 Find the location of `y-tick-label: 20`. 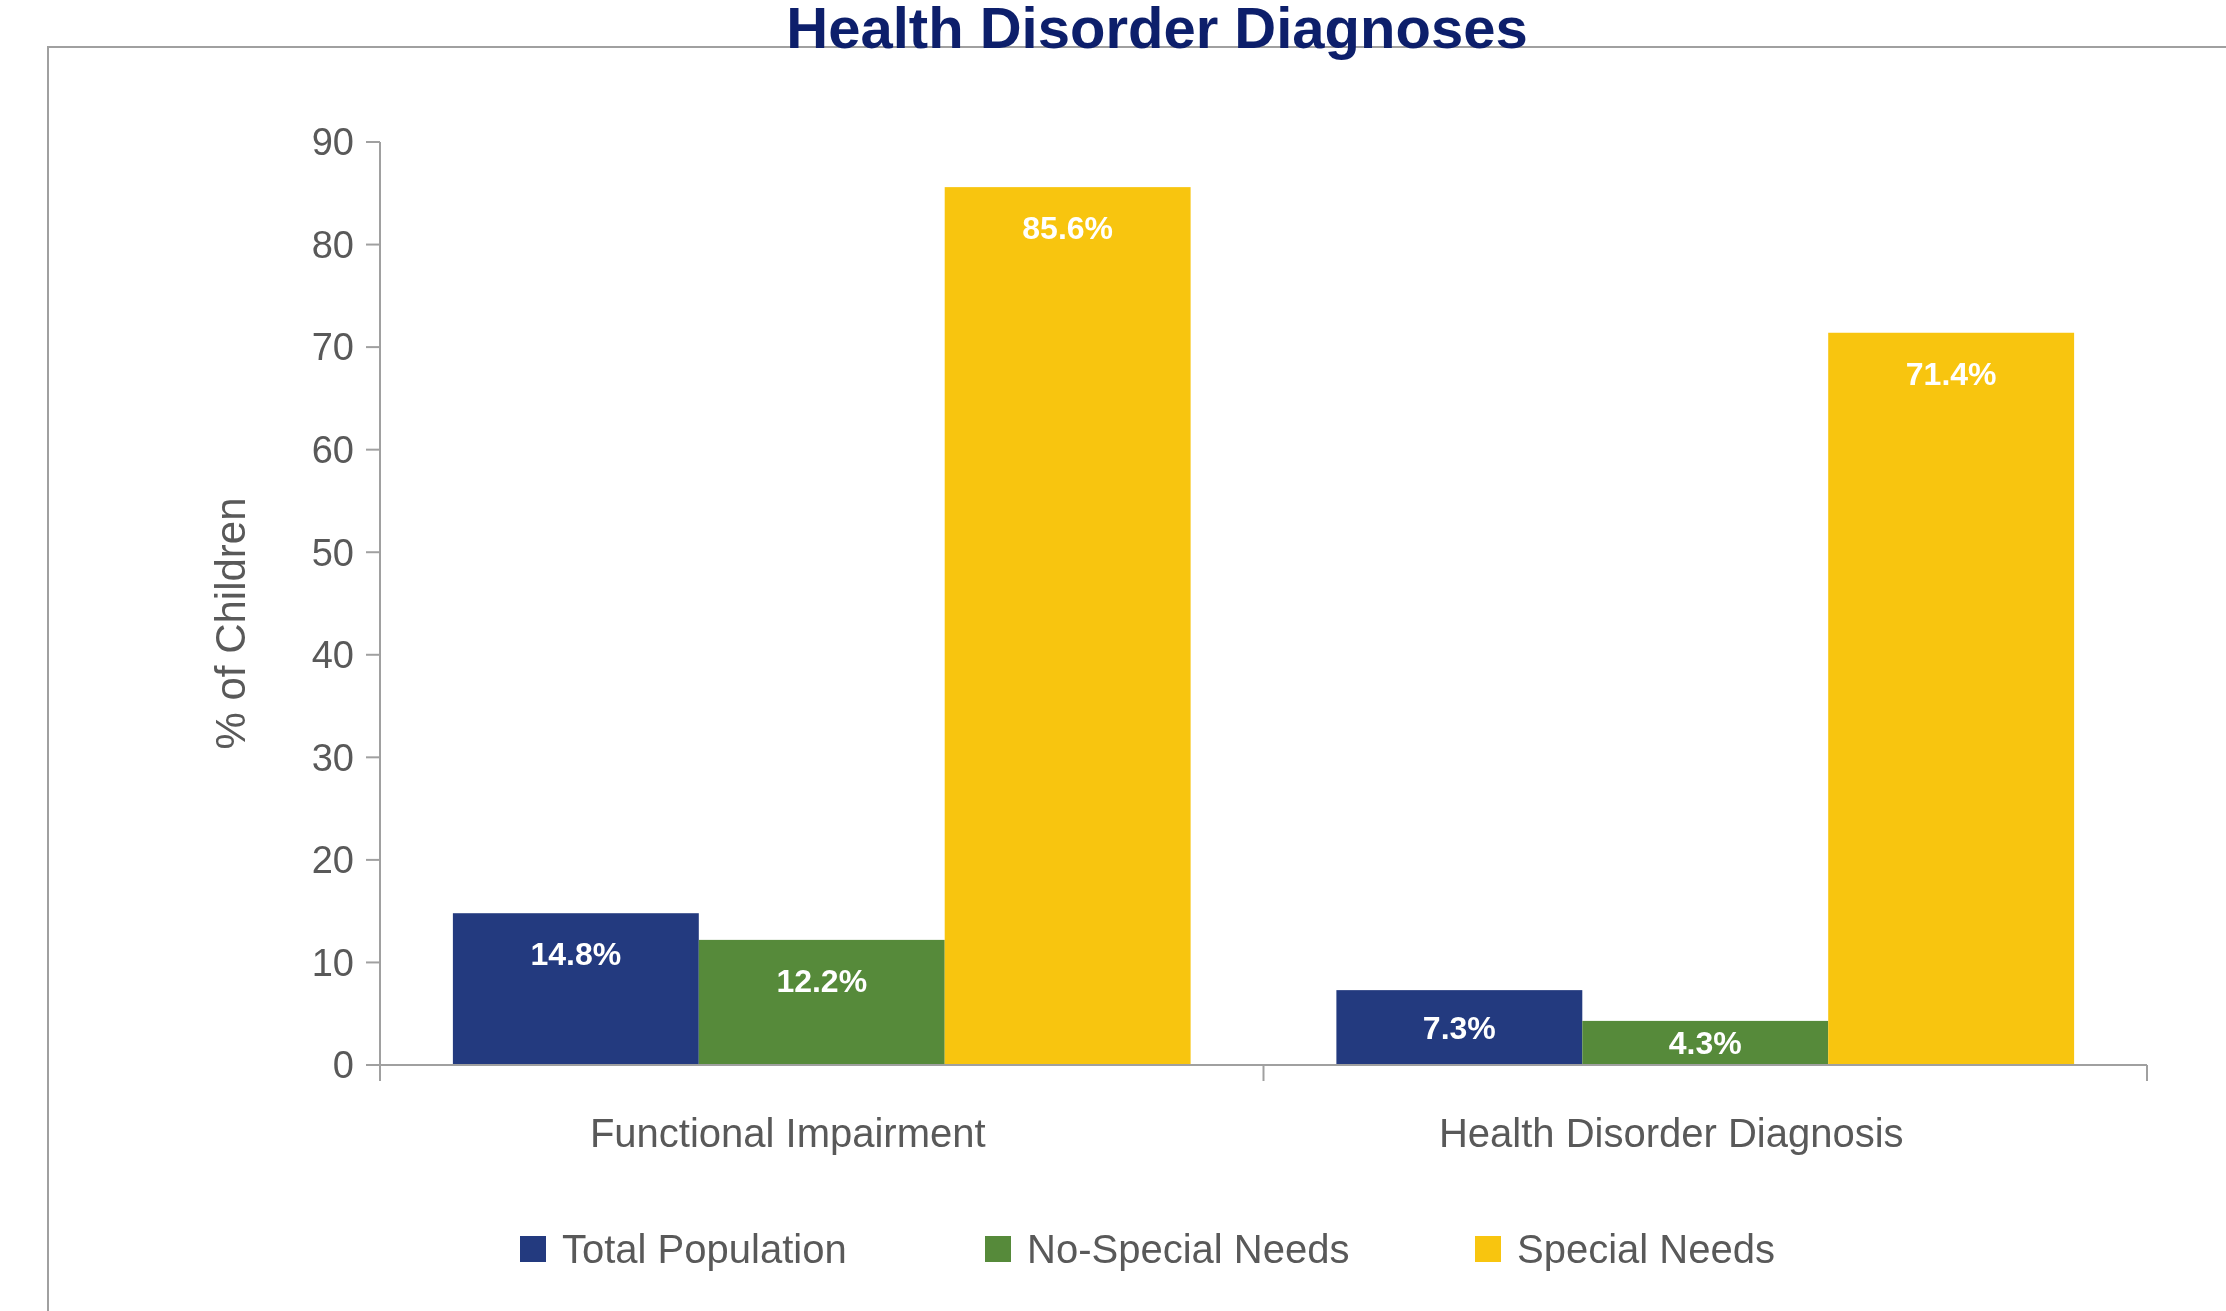

y-tick-label: 20 is located at coordinates (332, 860).